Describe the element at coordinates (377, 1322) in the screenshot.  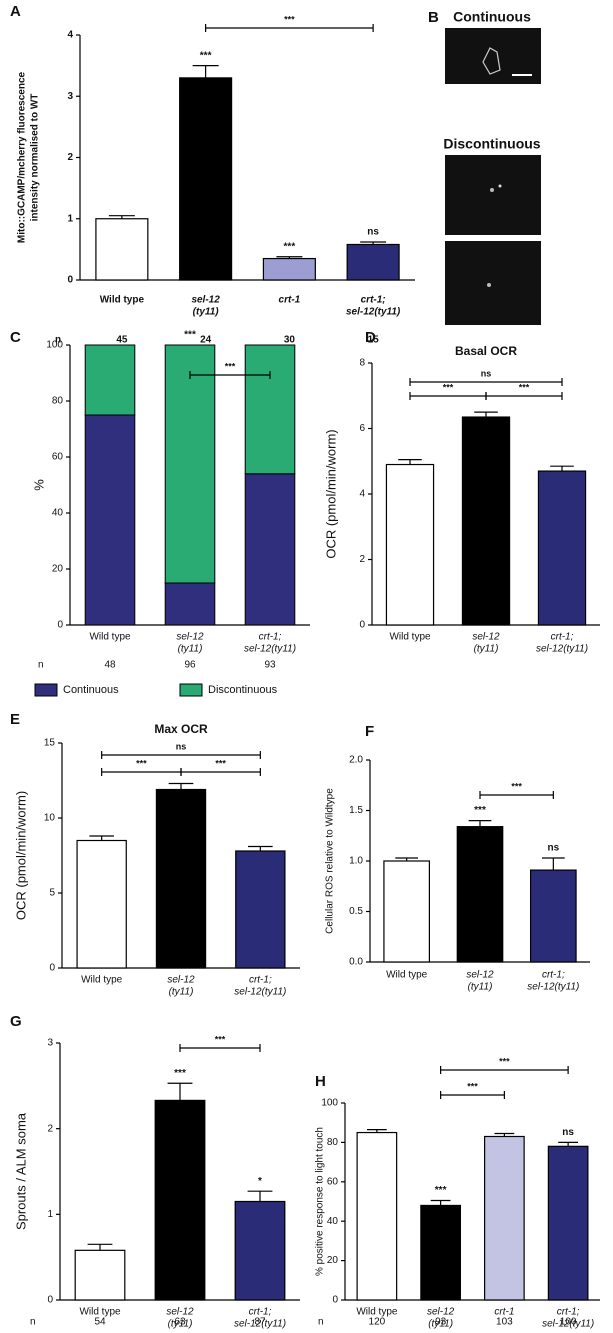
I see `n-value: 120` at that location.